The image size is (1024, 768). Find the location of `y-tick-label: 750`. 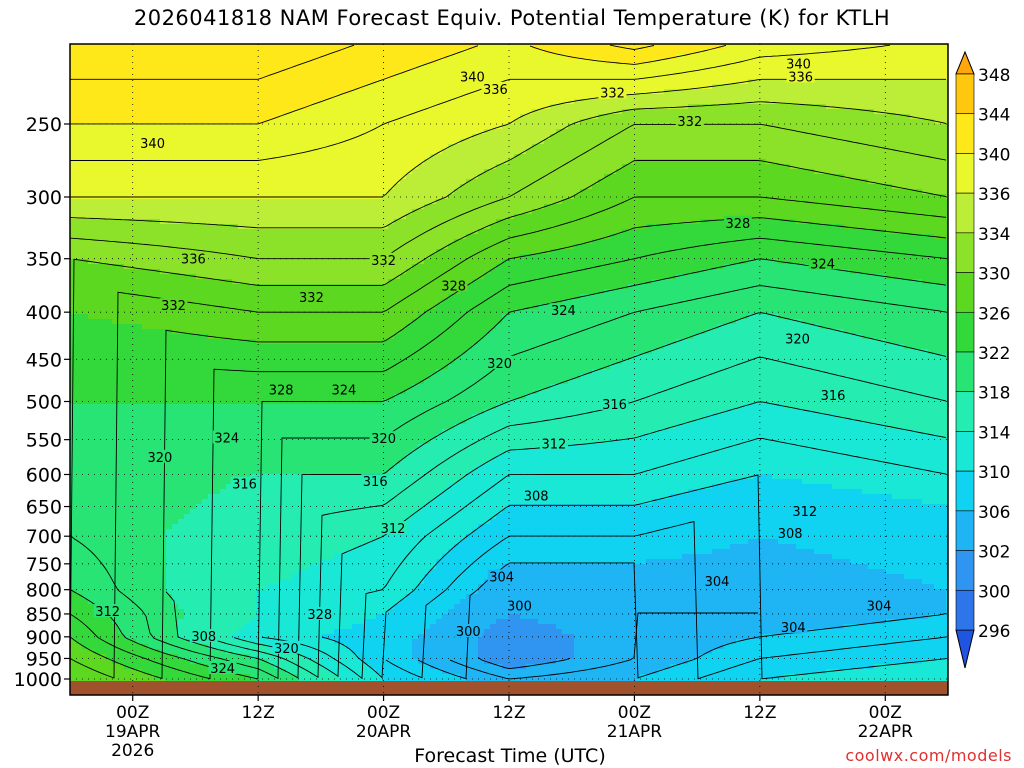

y-tick-label: 750 is located at coordinates (44, 565).